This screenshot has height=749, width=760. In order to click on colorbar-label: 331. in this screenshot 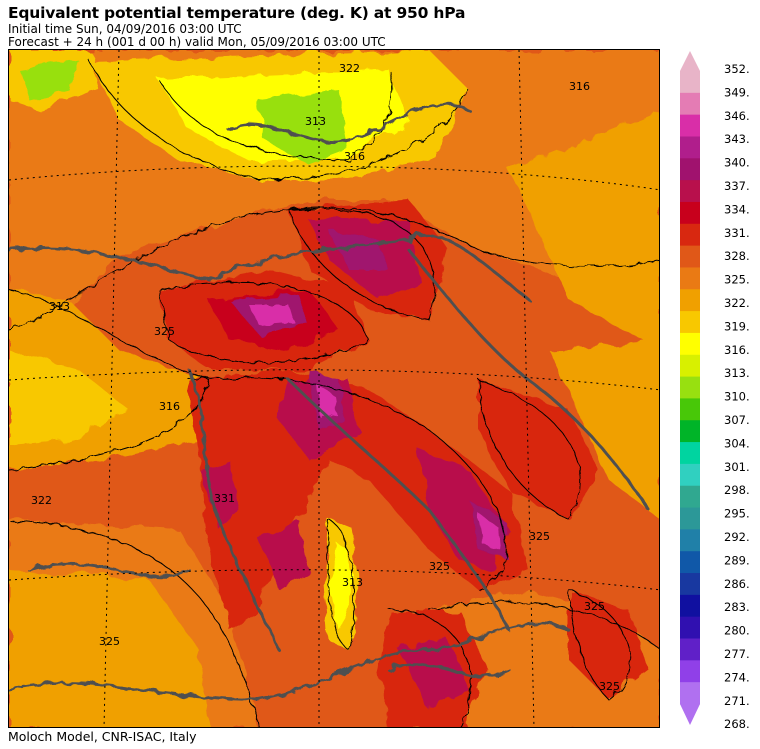, I will do `click(737, 233)`.